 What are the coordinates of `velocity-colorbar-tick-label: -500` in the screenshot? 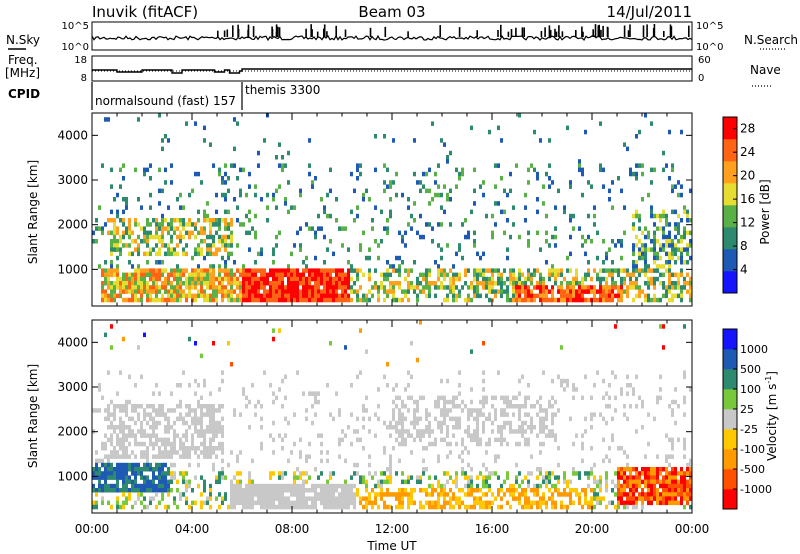 It's located at (752, 469).